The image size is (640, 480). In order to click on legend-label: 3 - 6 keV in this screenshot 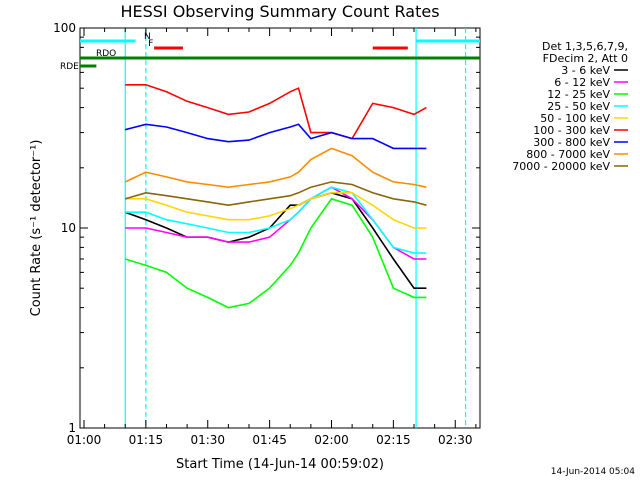, I will do `click(585, 70)`.